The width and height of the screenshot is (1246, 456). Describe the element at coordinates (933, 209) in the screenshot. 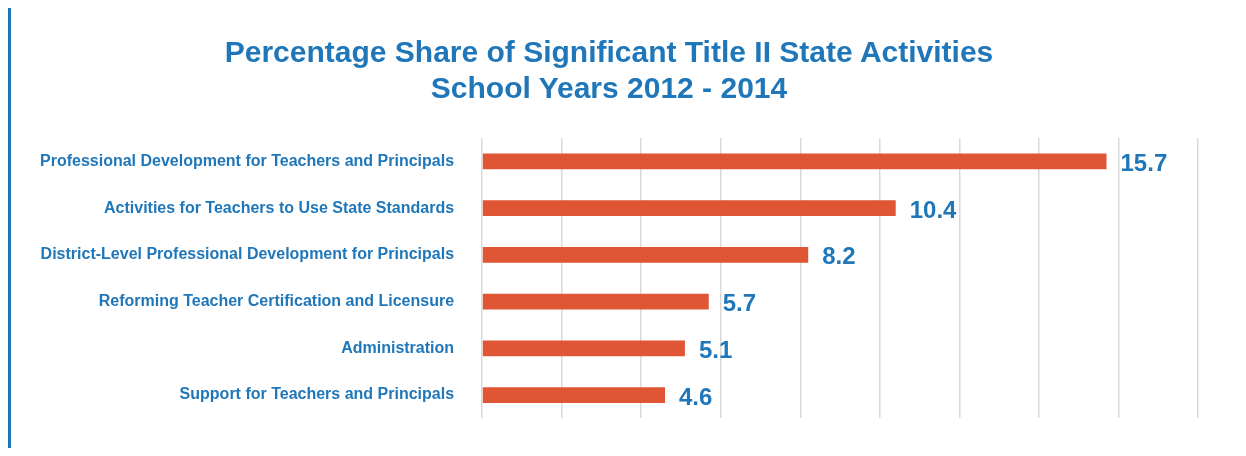

I see `data-label: 10.4` at that location.